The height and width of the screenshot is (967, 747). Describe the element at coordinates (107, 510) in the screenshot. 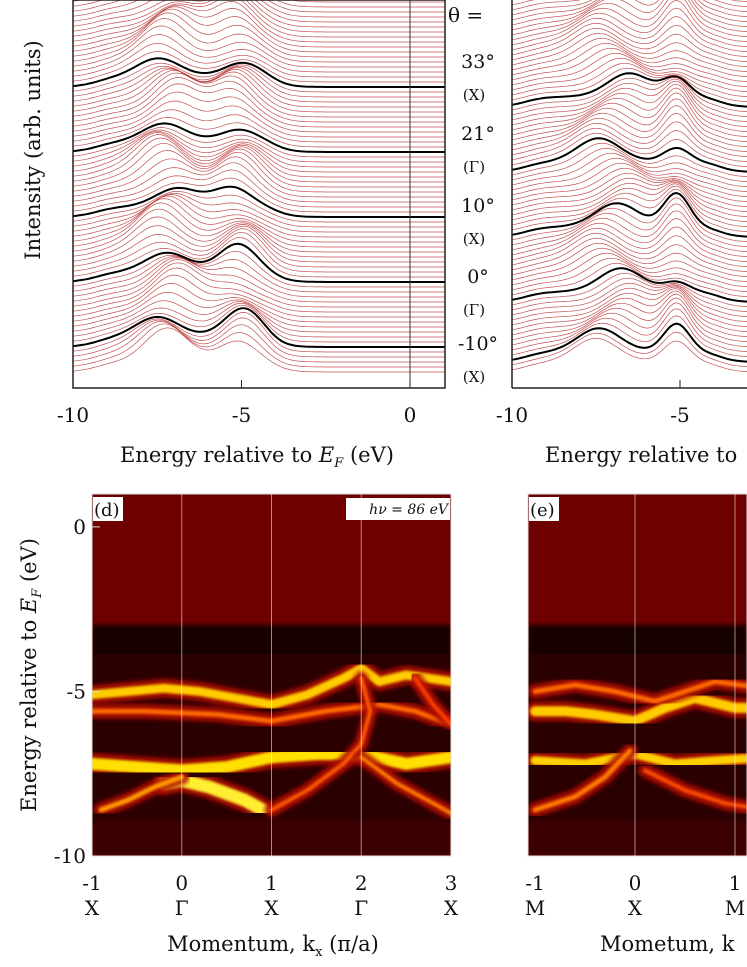

I see `panel-d-label: (d)` at that location.